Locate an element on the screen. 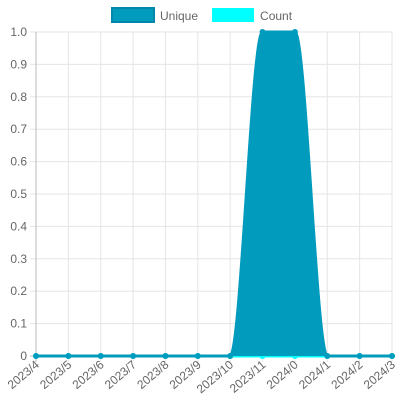  x-tick-label: 2023/5 is located at coordinates (55, 374).